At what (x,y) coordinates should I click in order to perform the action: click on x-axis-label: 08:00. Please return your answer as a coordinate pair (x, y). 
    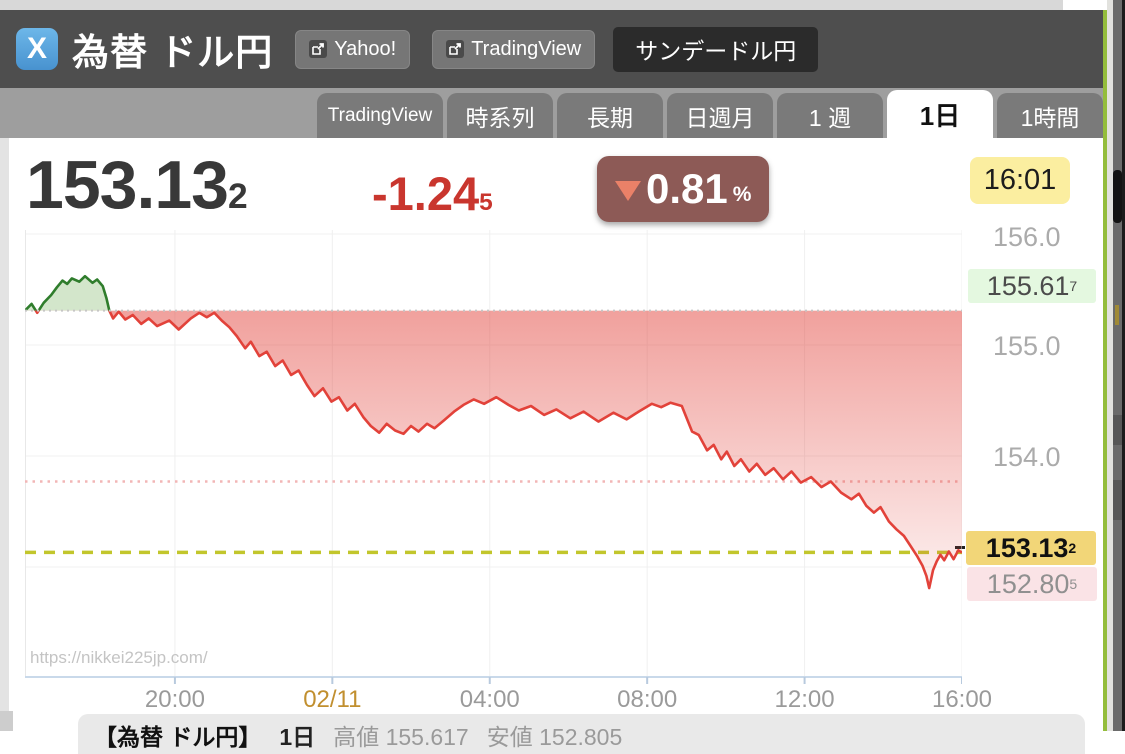
    Looking at the image, I should click on (647, 699).